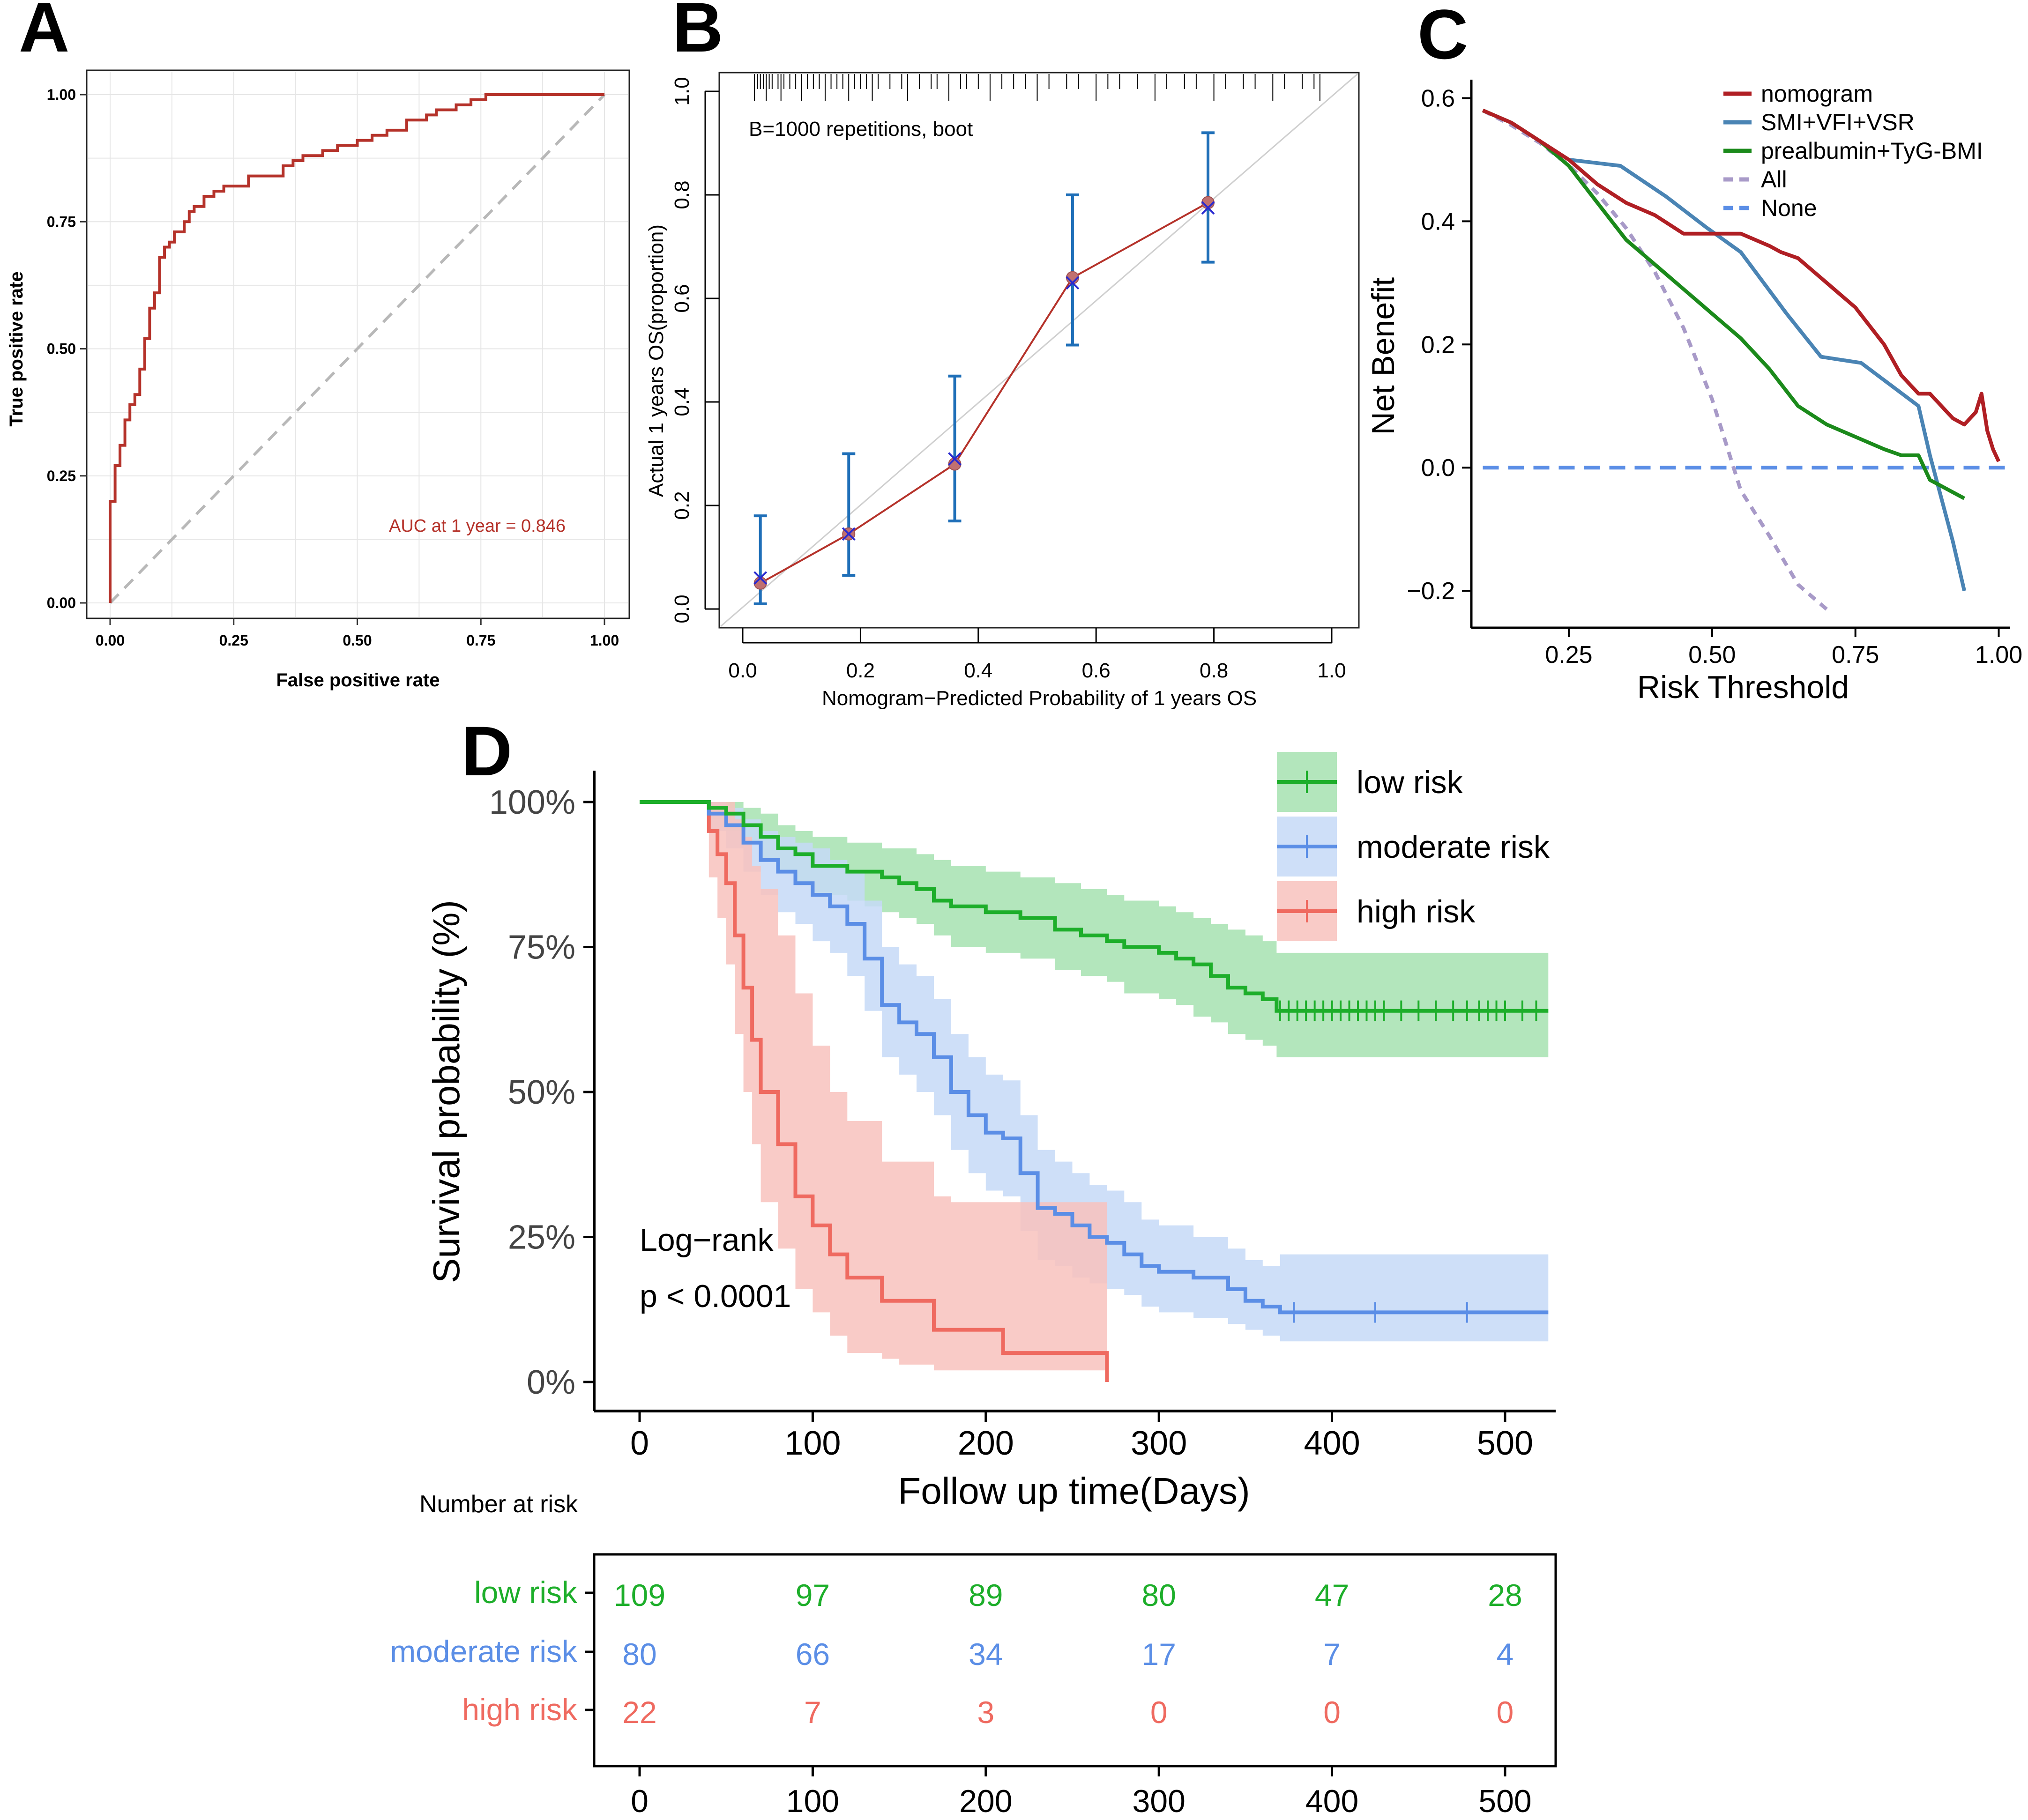 The height and width of the screenshot is (1820, 2028). What do you see at coordinates (812, 1712) in the screenshot?
I see `risk-table-cell: 7` at bounding box center [812, 1712].